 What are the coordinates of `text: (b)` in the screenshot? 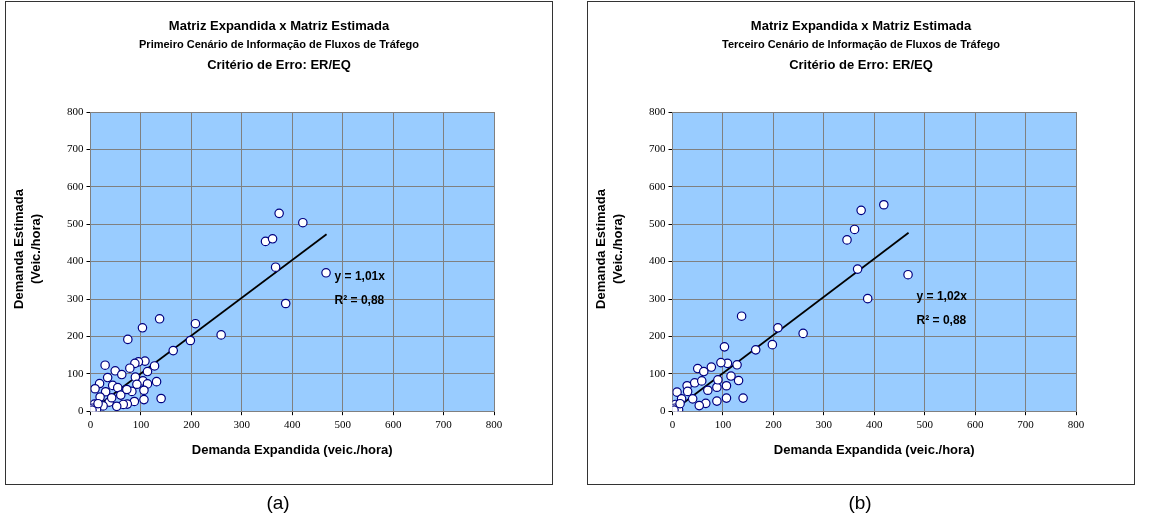 It's located at (860, 503).